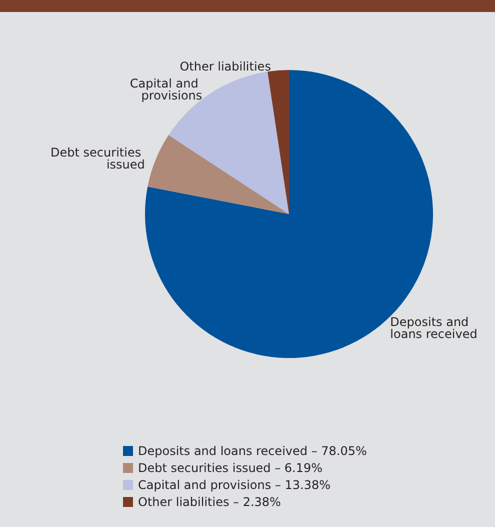 The height and width of the screenshot is (527, 495). What do you see at coordinates (209, 502) in the screenshot?
I see `legend-label: Other liabilities – 2.38%` at bounding box center [209, 502].